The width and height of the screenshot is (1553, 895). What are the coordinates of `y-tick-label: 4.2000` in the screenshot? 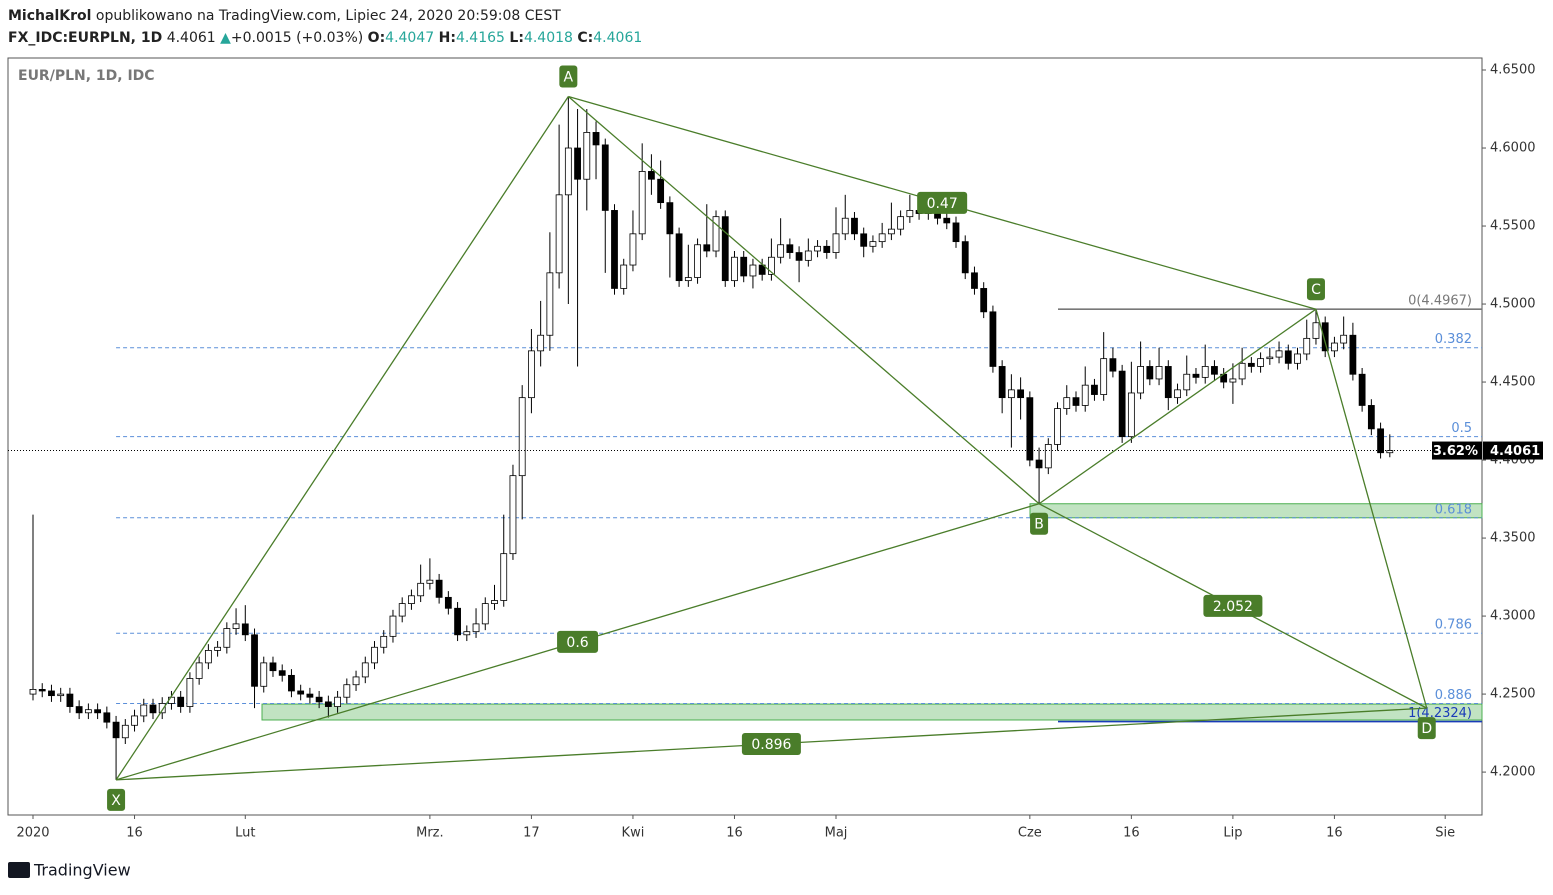 It's located at (1513, 772).